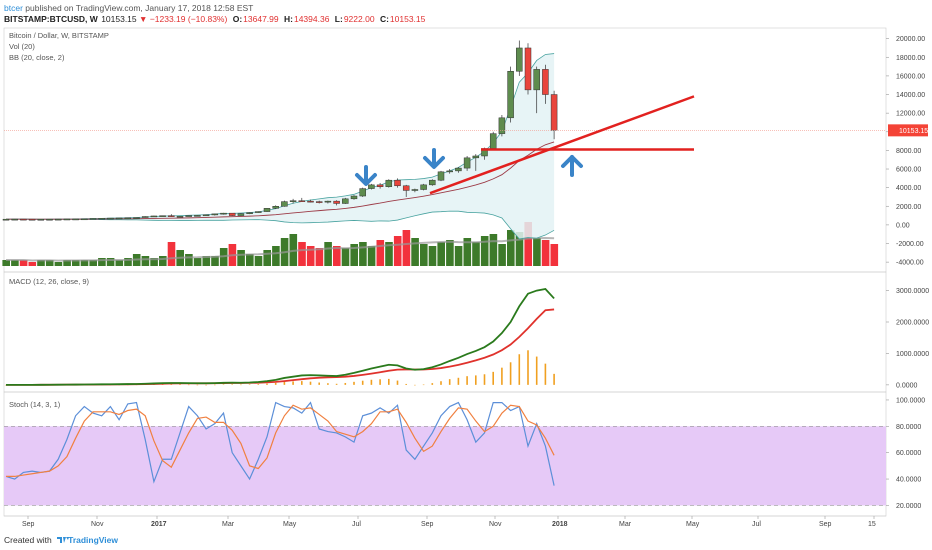 The image size is (932, 550). What do you see at coordinates (288, 19) in the screenshot?
I see `high-label: H:` at bounding box center [288, 19].